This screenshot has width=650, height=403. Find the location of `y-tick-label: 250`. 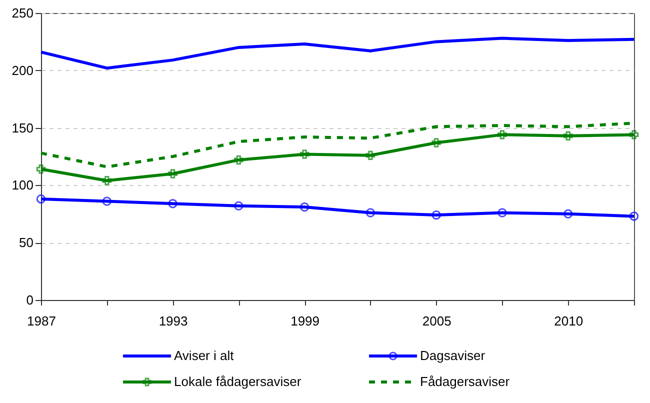

y-tick-label: 250 is located at coordinates (23, 13).